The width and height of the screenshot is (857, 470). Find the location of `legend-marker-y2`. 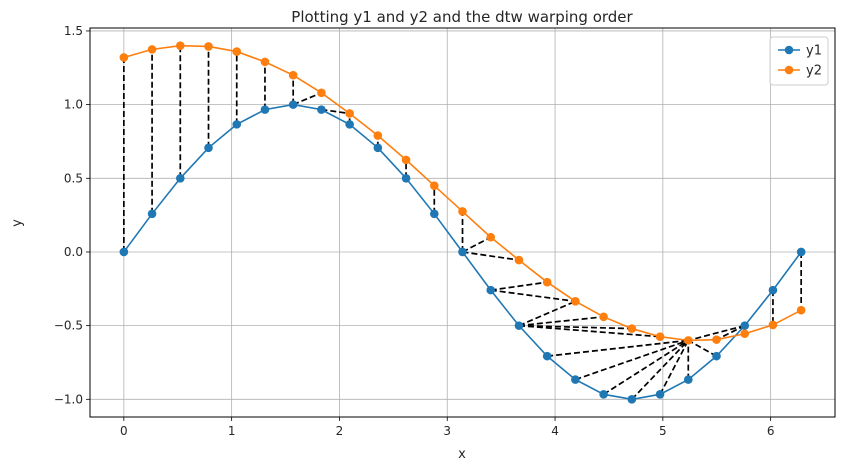

legend-marker-y2 is located at coordinates (789, 70).